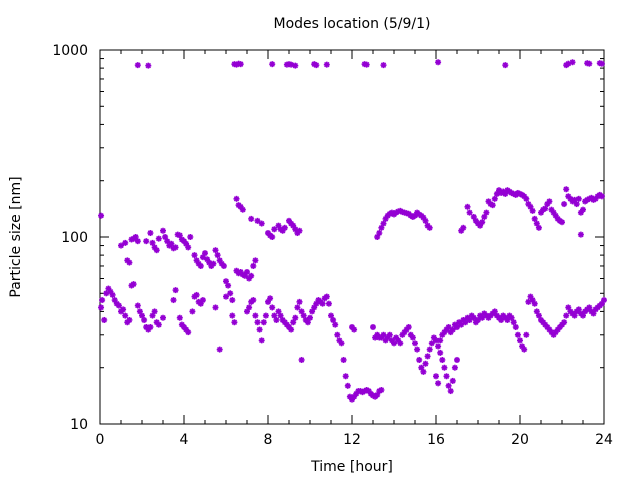 The image size is (640, 480). I want to click on y-tick-label: 100, so click(74, 238).